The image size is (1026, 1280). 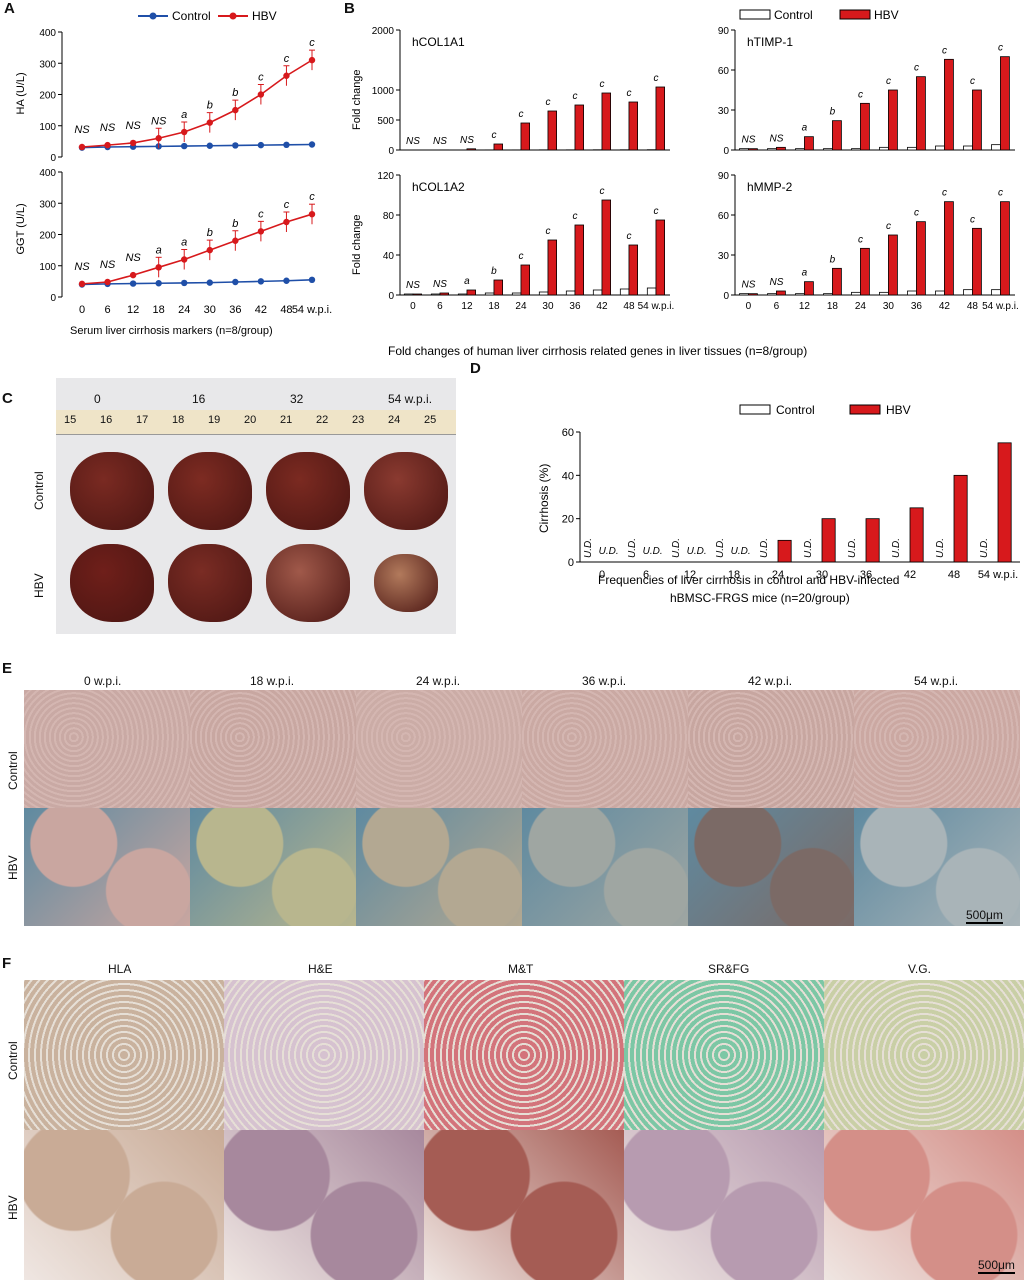 I want to click on ruler-number: 18, so click(x=178, y=420).